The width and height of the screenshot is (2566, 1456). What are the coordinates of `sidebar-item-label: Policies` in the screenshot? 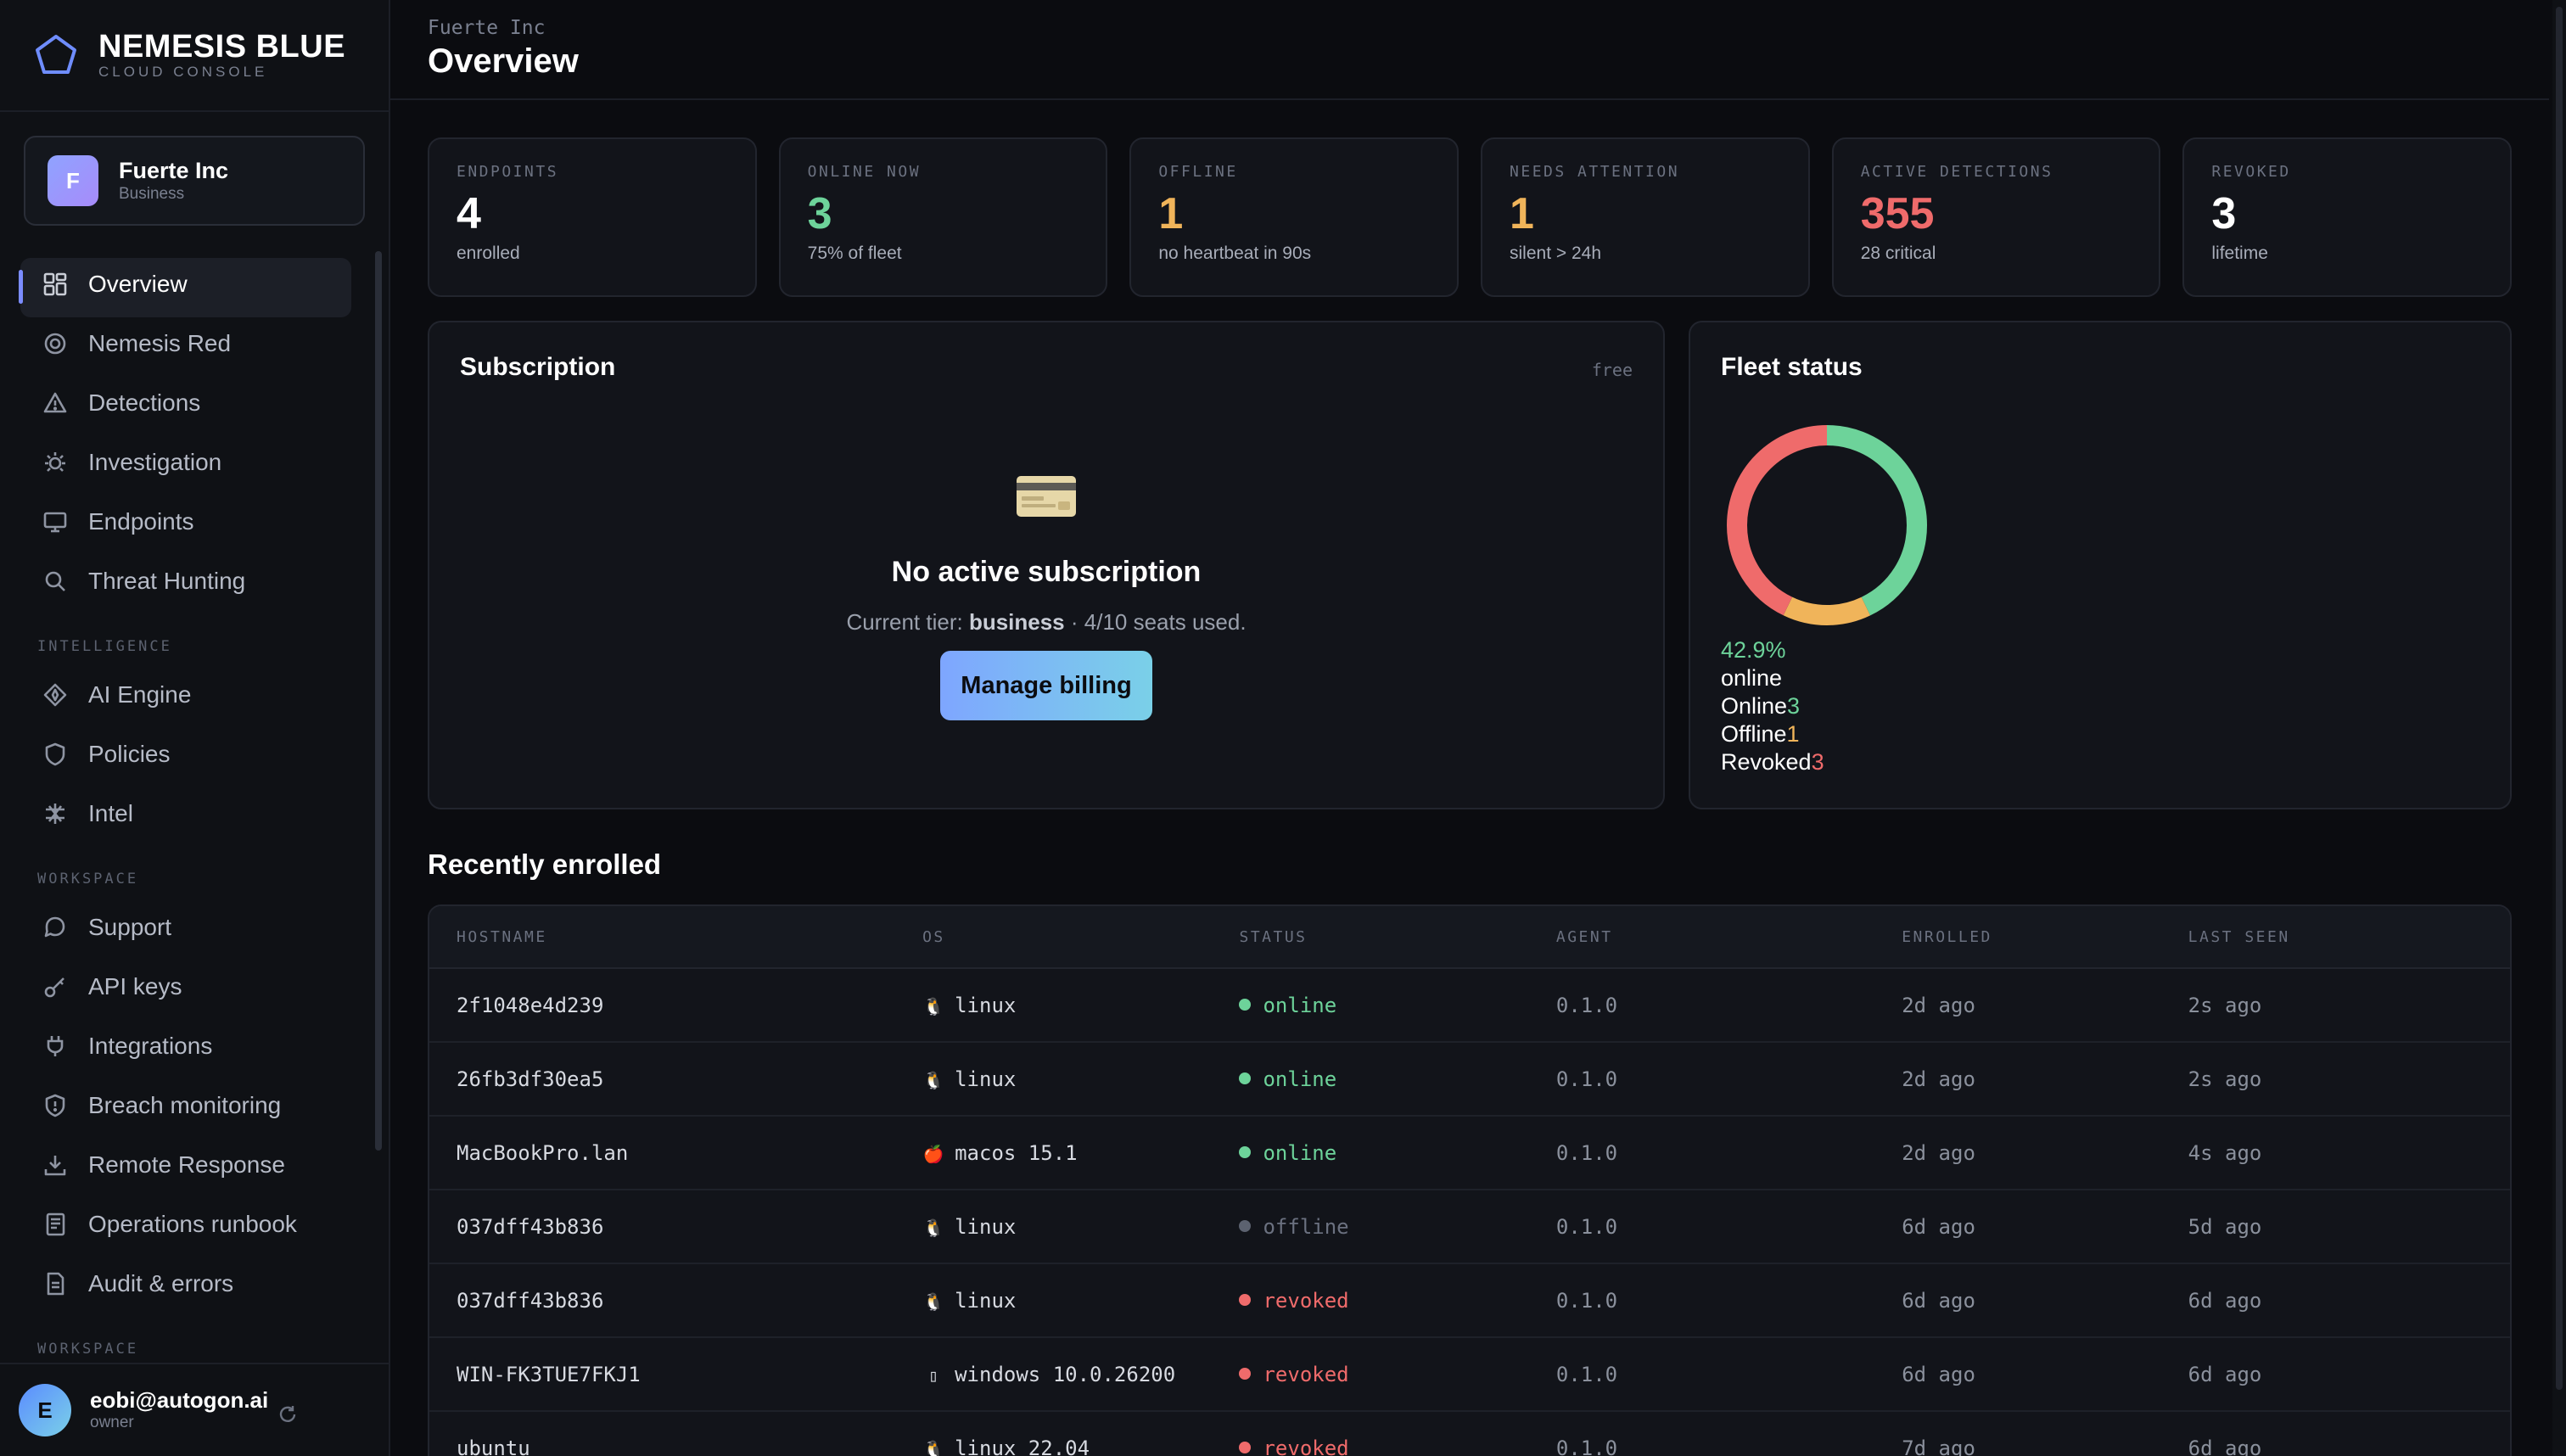 It's located at (129, 754).